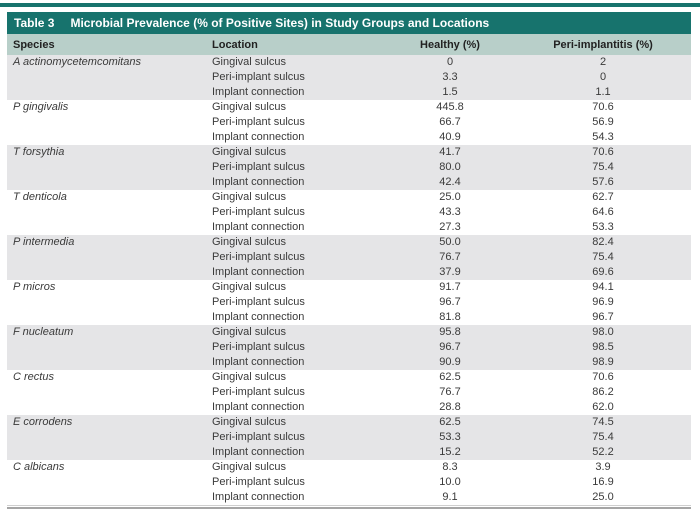  Describe the element at coordinates (450, 44) in the screenshot. I see `column-header-healthy: Healthy (%)` at that location.